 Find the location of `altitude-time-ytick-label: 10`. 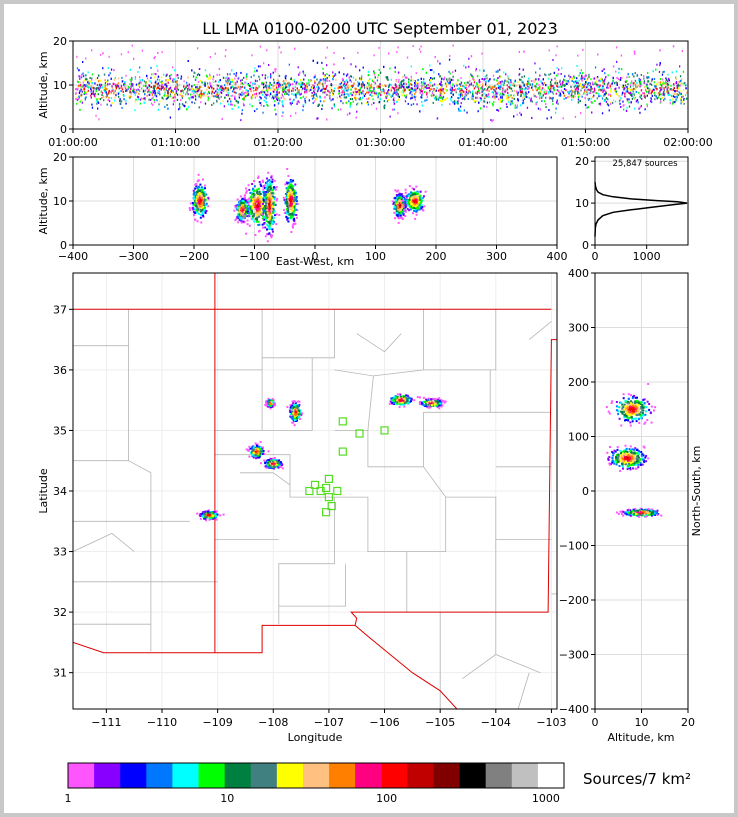

altitude-time-ytick-label: 10 is located at coordinates (60, 85).